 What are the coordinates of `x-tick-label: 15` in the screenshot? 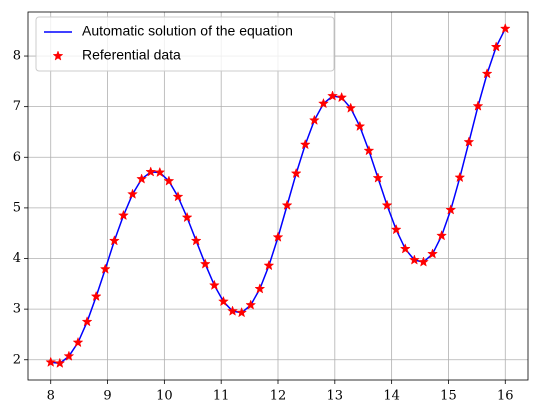 It's located at (448, 396).